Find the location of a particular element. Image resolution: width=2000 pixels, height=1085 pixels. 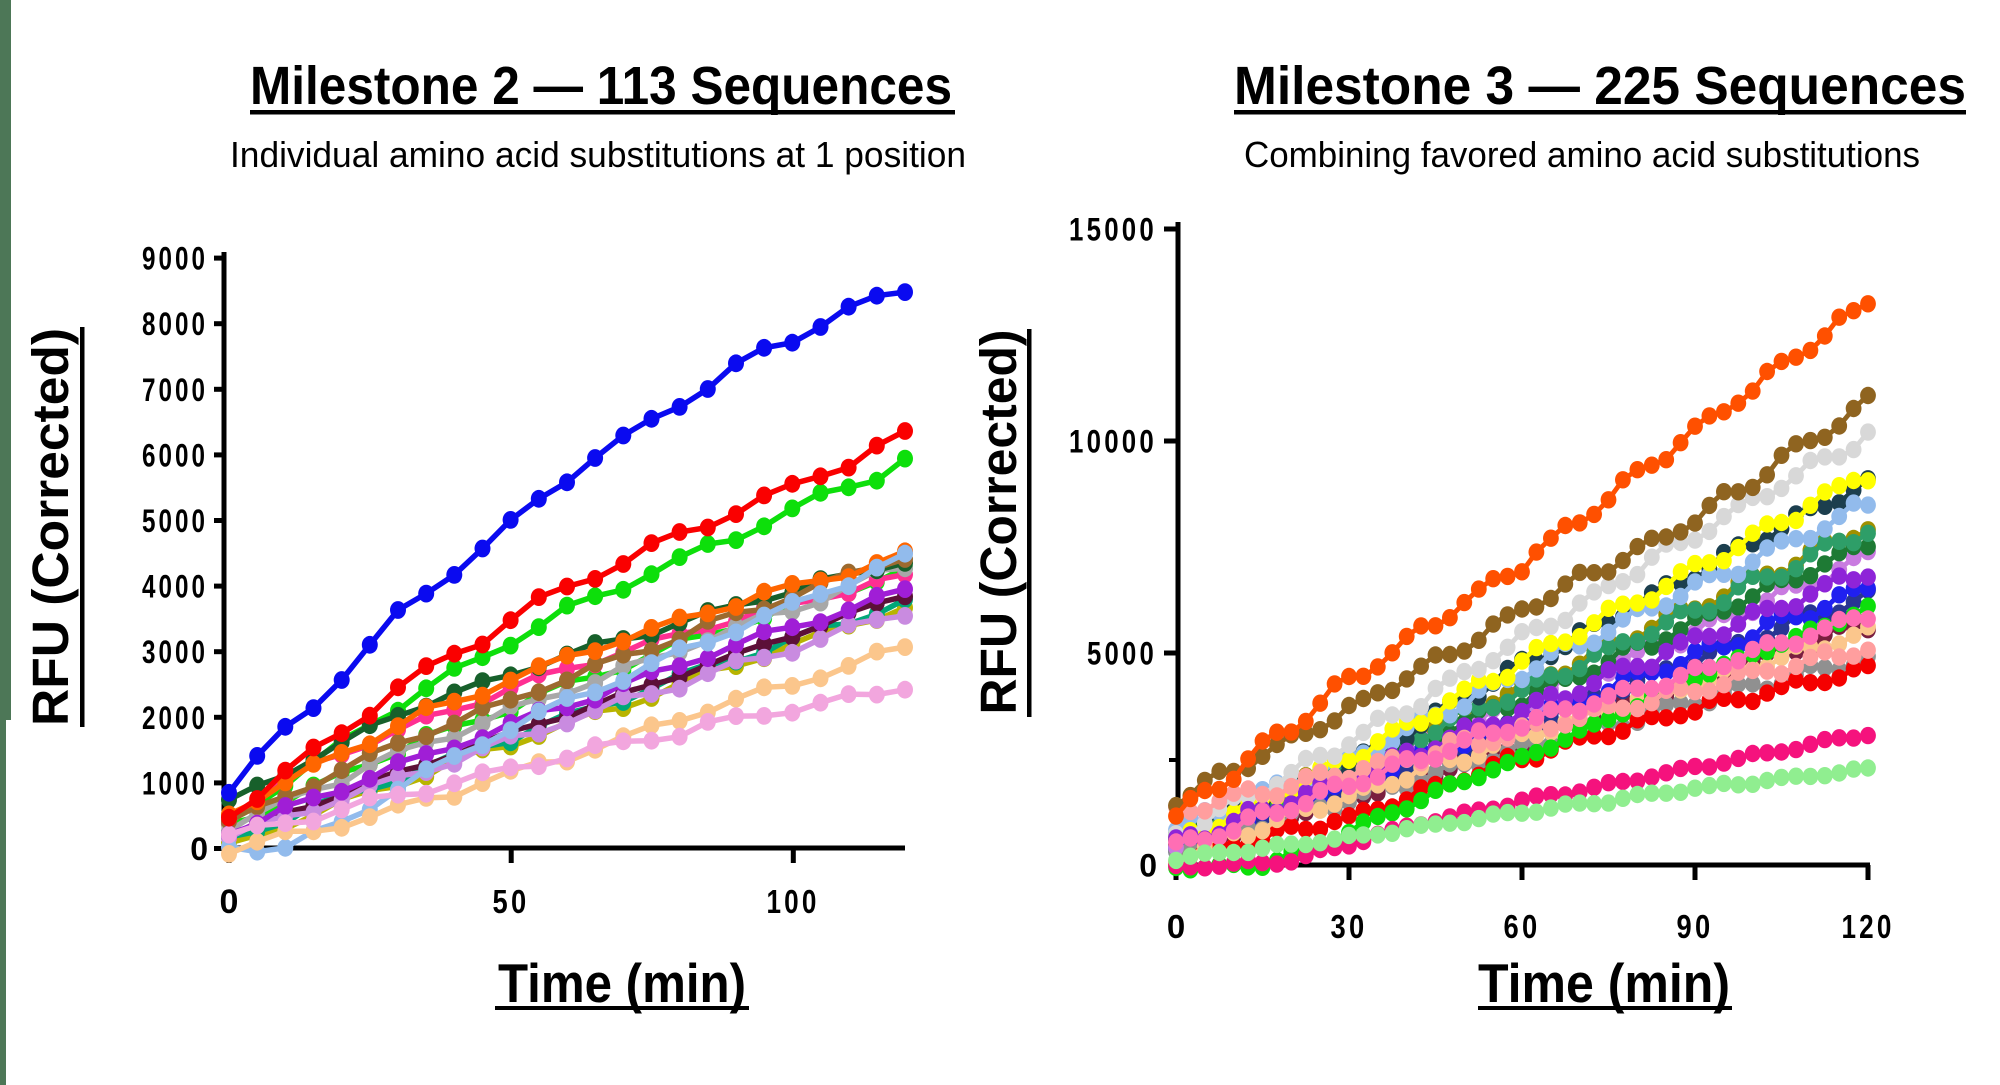

svg-text: 15000 is located at coordinates (1113, 230).